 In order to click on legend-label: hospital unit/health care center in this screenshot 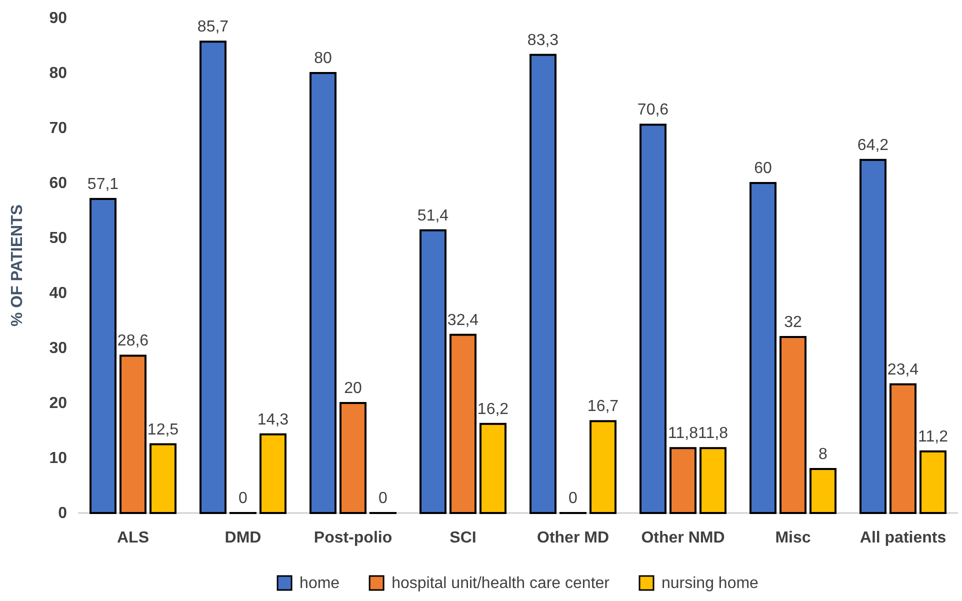, I will do `click(501, 583)`.